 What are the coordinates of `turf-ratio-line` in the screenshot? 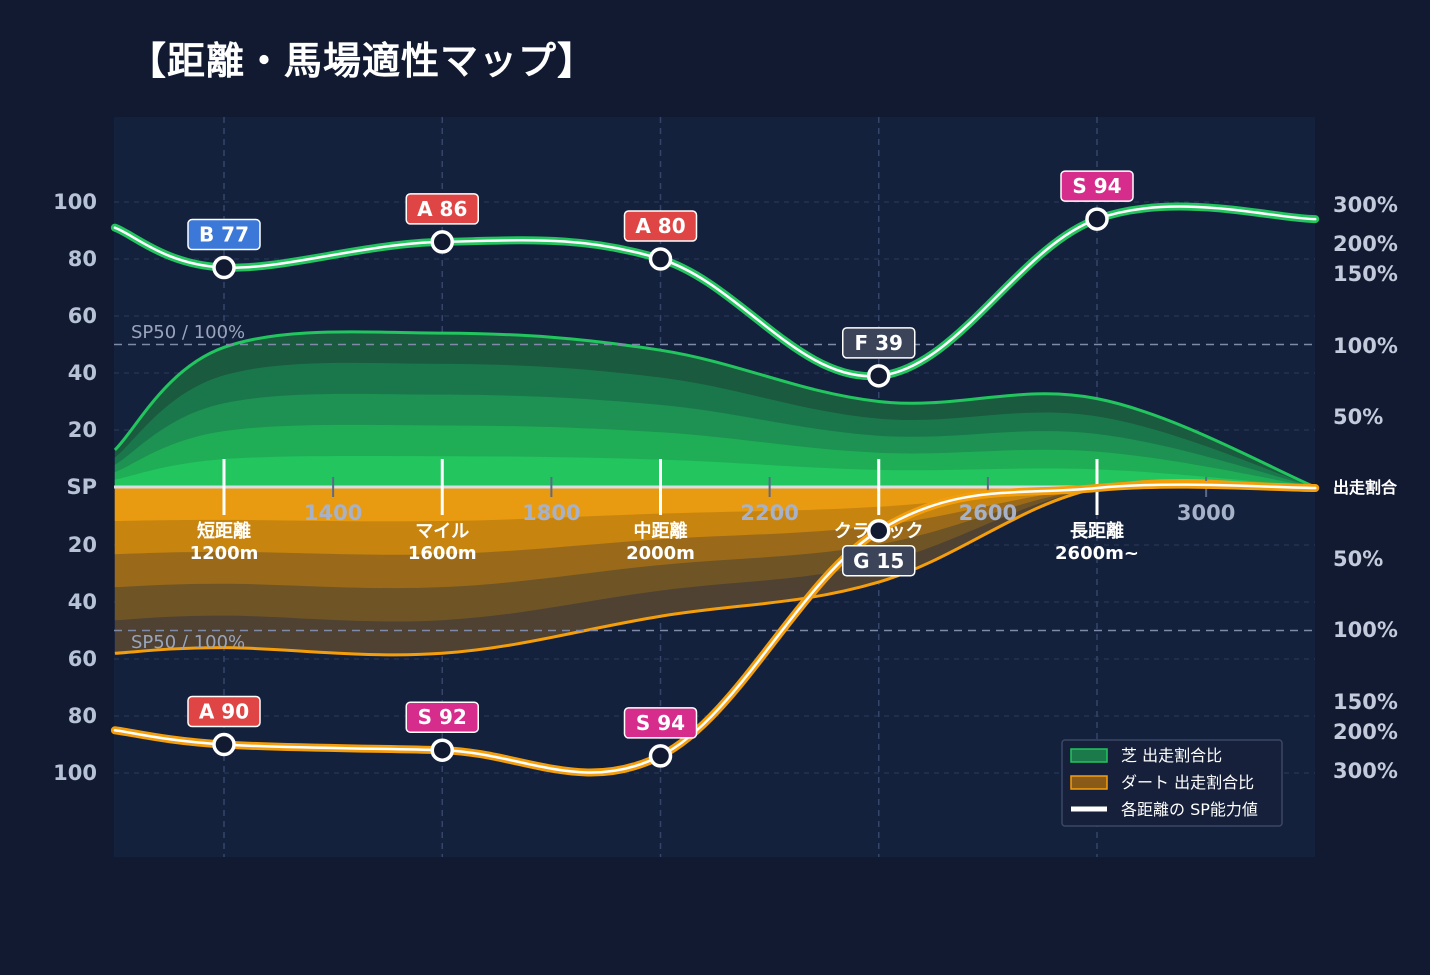 It's located at (714, 409).